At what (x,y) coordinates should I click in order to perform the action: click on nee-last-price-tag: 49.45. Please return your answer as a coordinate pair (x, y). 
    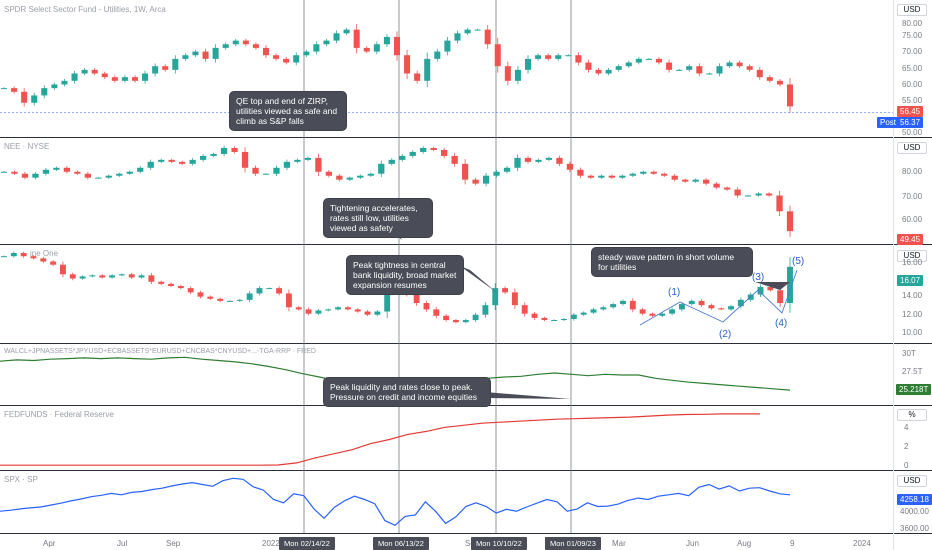
    Looking at the image, I should click on (910, 239).